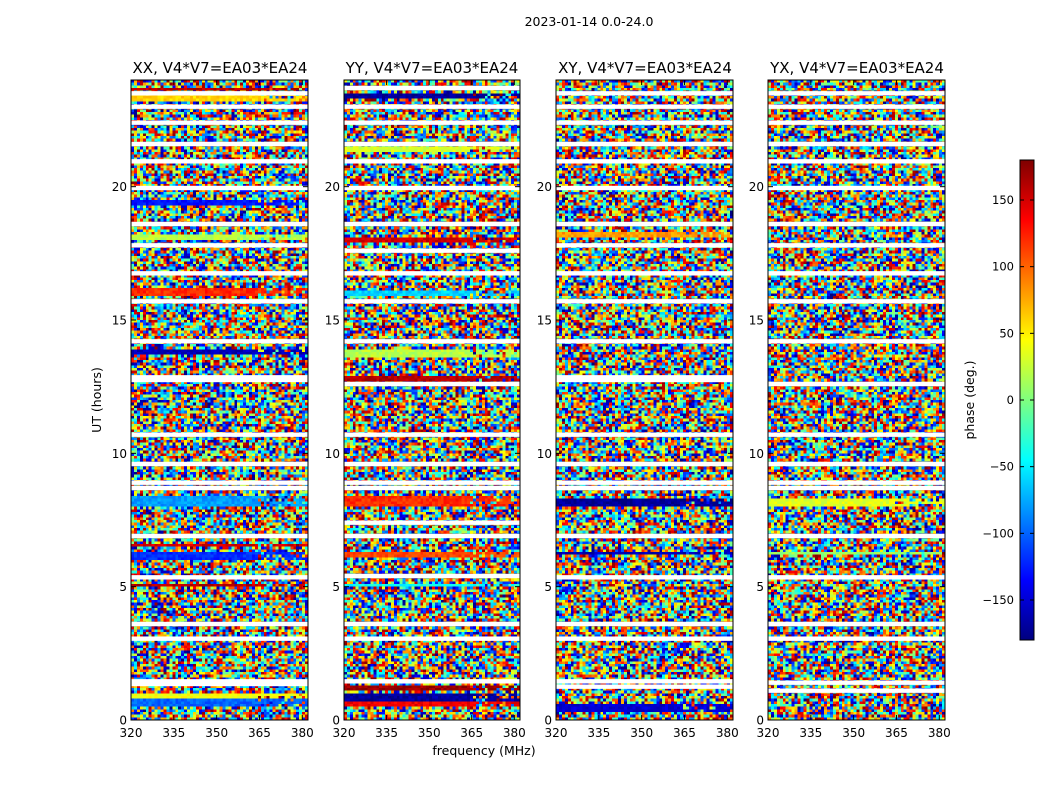 The height and width of the screenshot is (800, 1050). I want to click on colorbar-tick-label: 50, so click(1006, 333).